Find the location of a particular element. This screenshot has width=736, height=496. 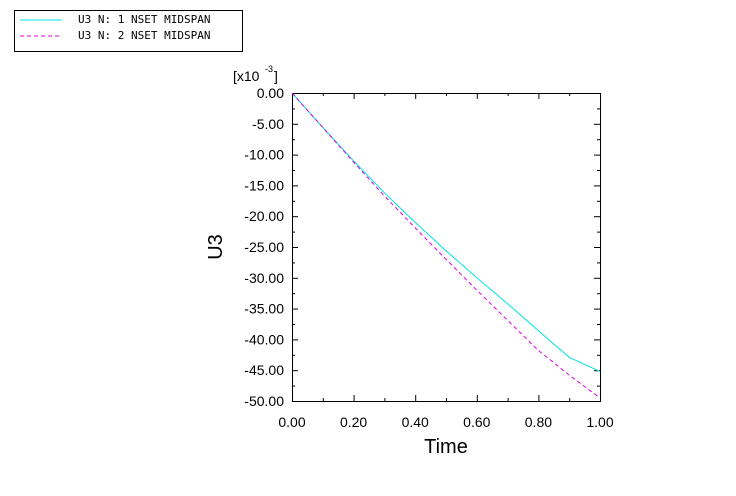

legend: U3 N: 1 NSET MIDSPAN U3 N: 2 NSET MIDSPAN is located at coordinates (128, 31).